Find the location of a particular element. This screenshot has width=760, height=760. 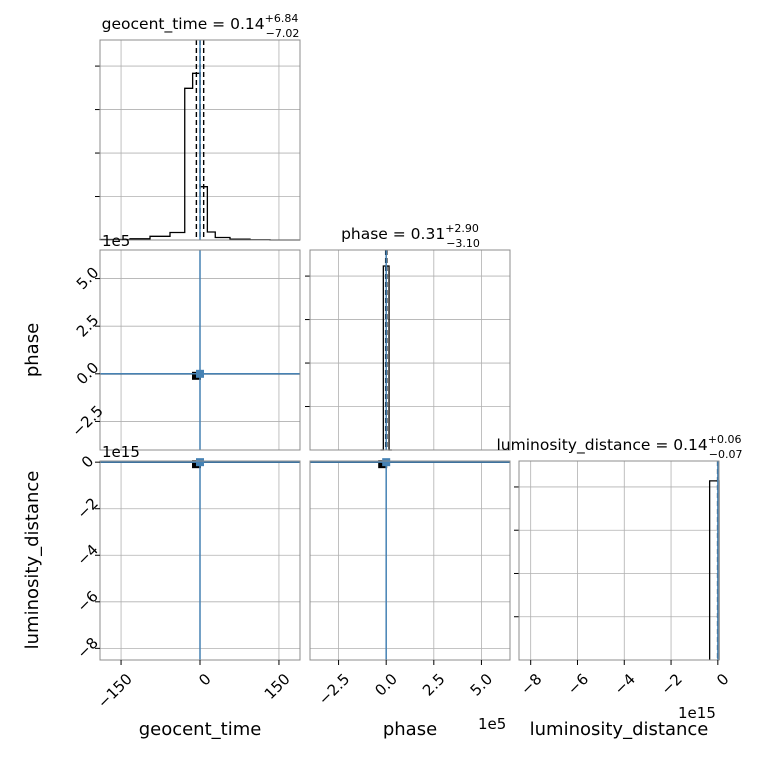

title-geocent_time: geocent_time = 0.14+6.84 is located at coordinates (200, 23).